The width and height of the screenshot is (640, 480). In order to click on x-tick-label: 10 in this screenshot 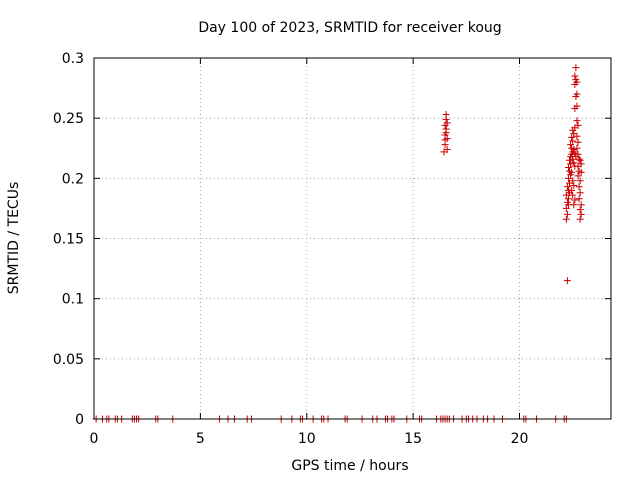, I will do `click(307, 439)`.